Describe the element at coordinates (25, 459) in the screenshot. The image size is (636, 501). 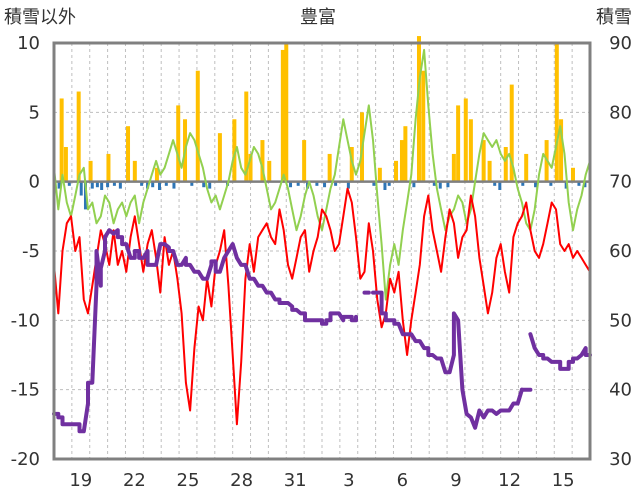
I see `left-tick-label: -20` at that location.